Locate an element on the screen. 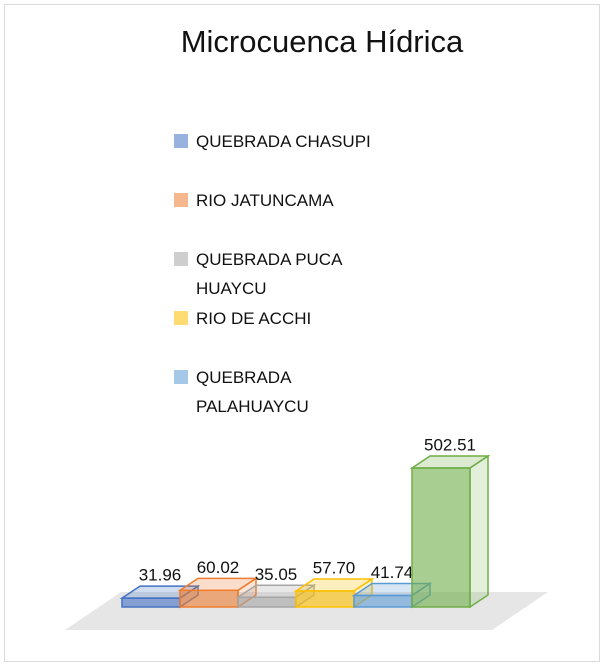 The height and width of the screenshot is (668, 604). data-label: 41.74 is located at coordinates (392, 572).